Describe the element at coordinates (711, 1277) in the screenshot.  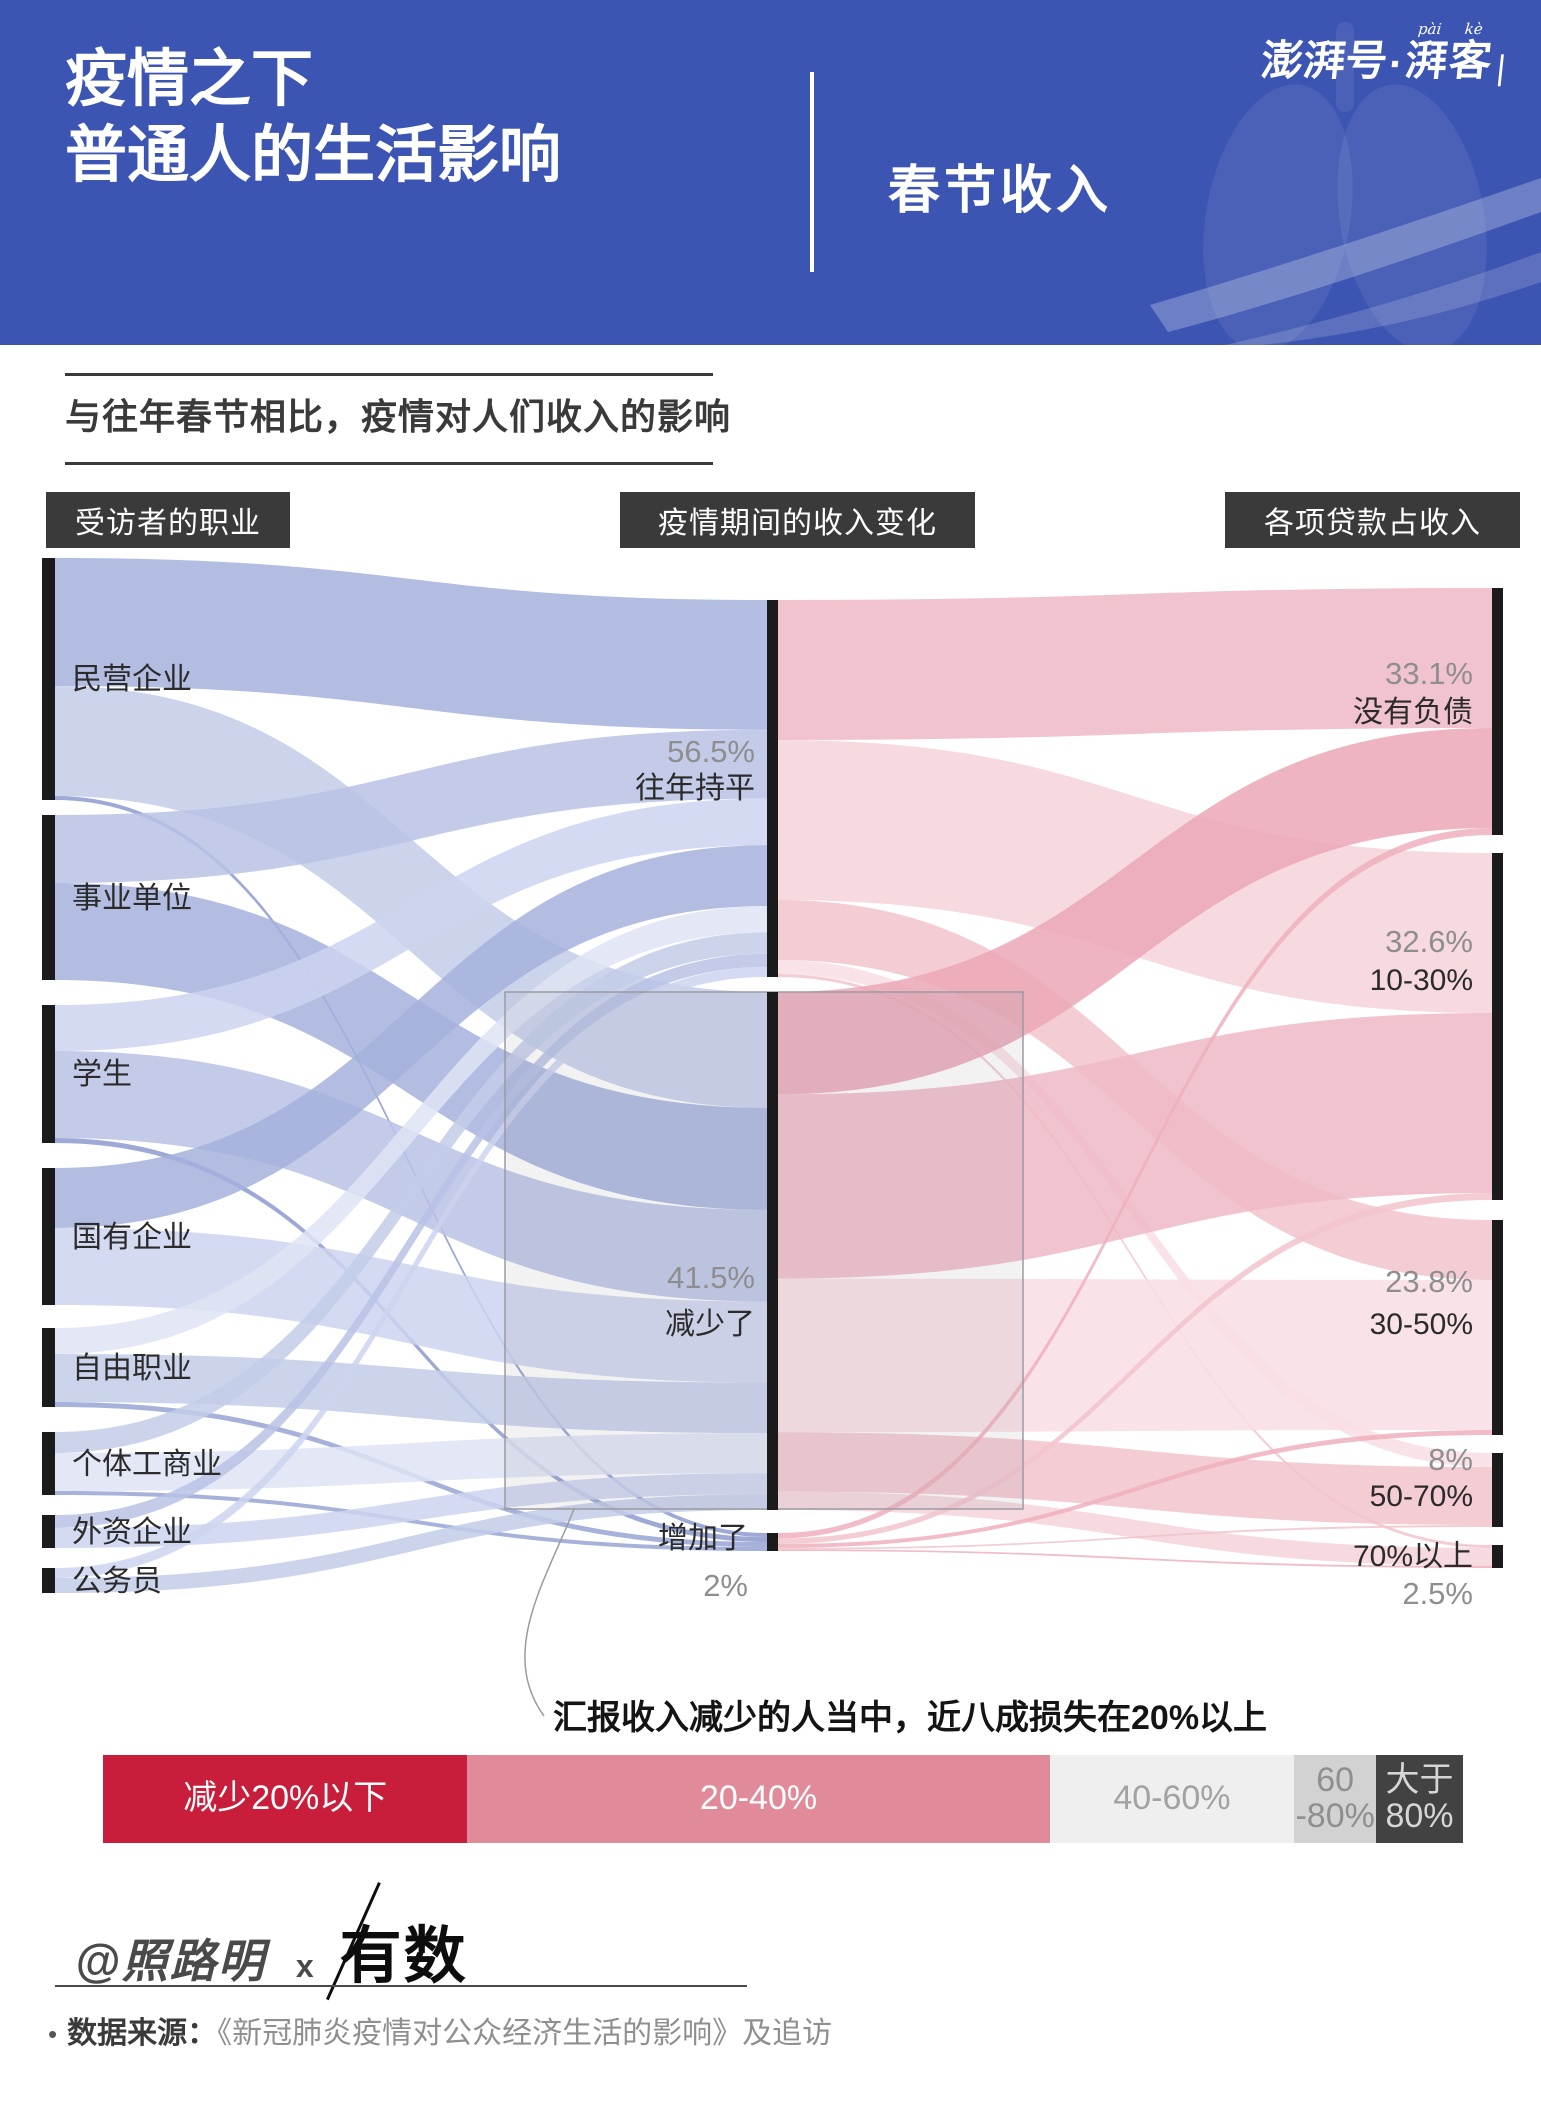
I see `node-pct-label: 41.5%` at that location.